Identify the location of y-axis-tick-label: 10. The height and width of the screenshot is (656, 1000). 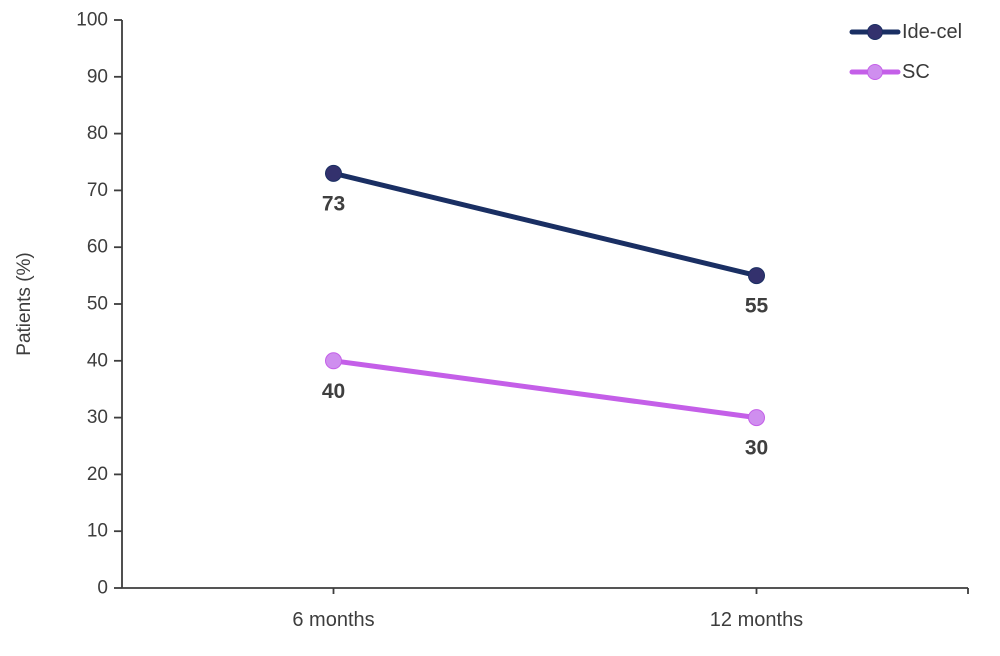
(97, 531).